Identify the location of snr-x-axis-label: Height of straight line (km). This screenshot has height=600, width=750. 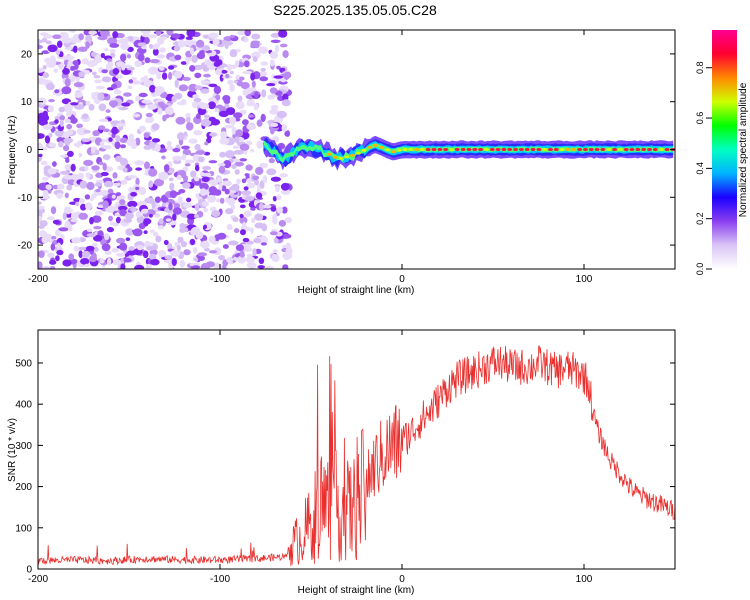
(356, 590).